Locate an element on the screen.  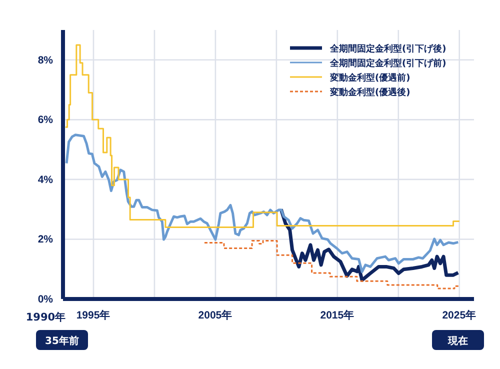
legend-label: 全期間固定金利型(引下げ前) is located at coordinates (387, 63).